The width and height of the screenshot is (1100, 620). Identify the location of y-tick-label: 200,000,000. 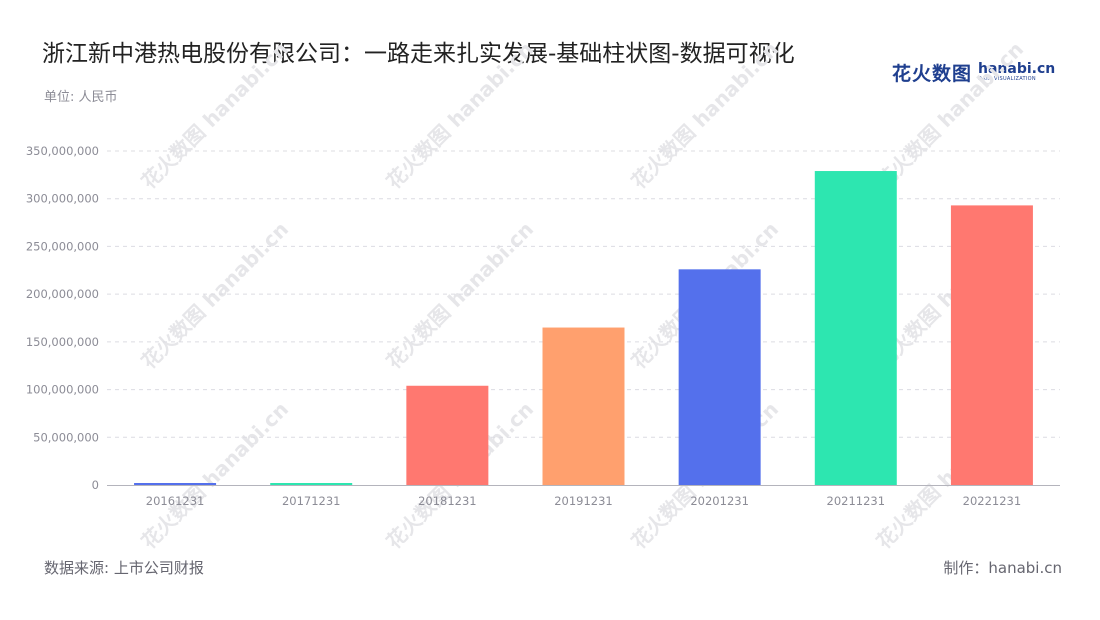
(62, 294).